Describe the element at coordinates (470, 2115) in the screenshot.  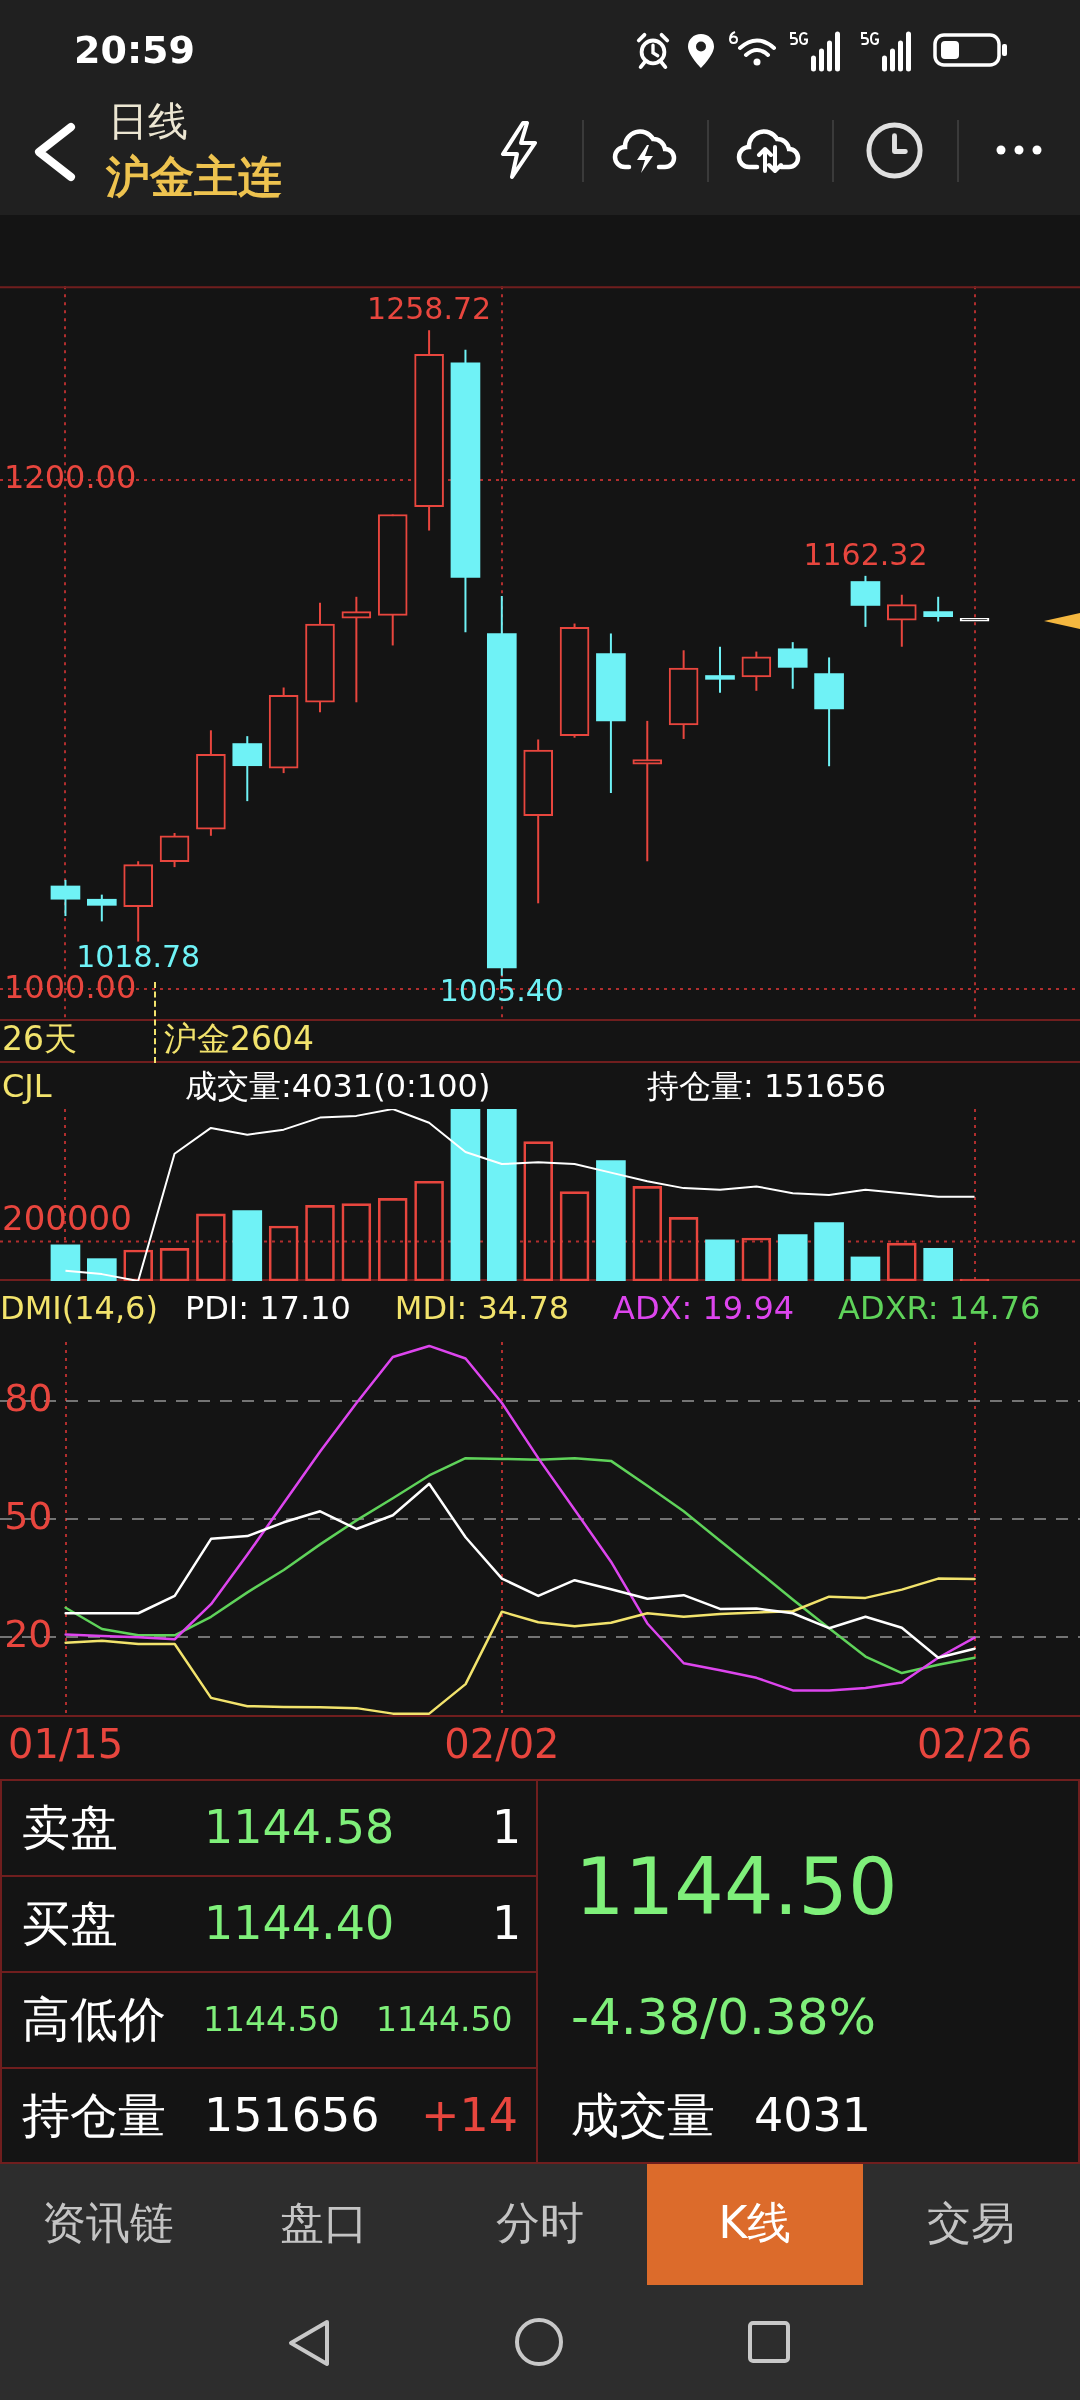
I see `text: +14` at that location.